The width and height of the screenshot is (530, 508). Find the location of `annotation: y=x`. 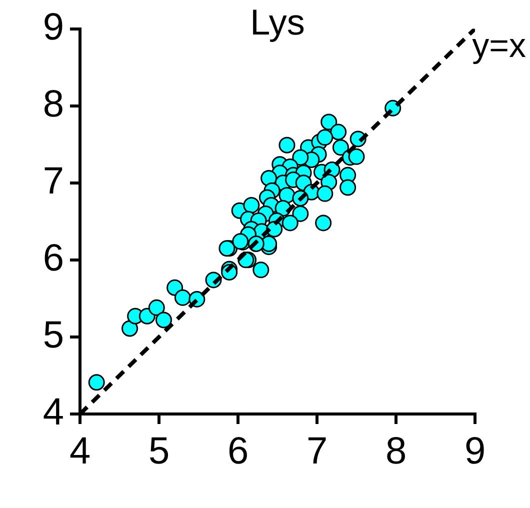

annotation: y=x is located at coordinates (499, 46).